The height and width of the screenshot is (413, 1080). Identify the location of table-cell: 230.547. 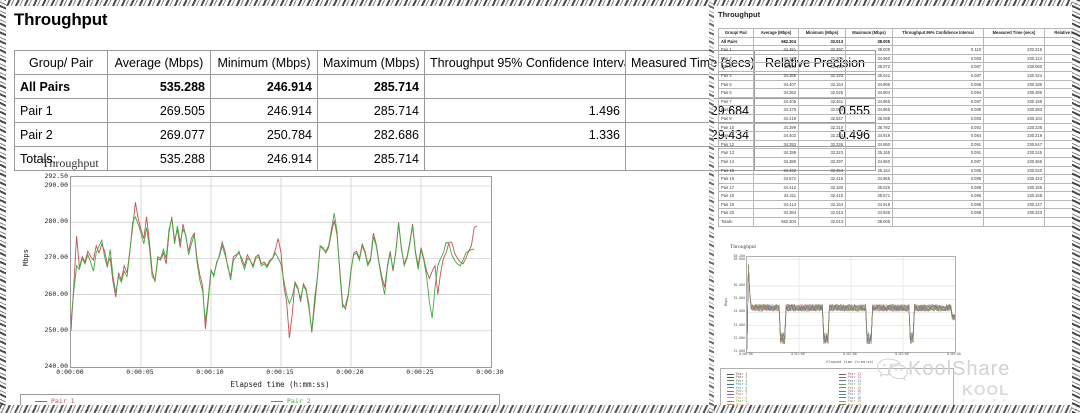
(1014, 144).